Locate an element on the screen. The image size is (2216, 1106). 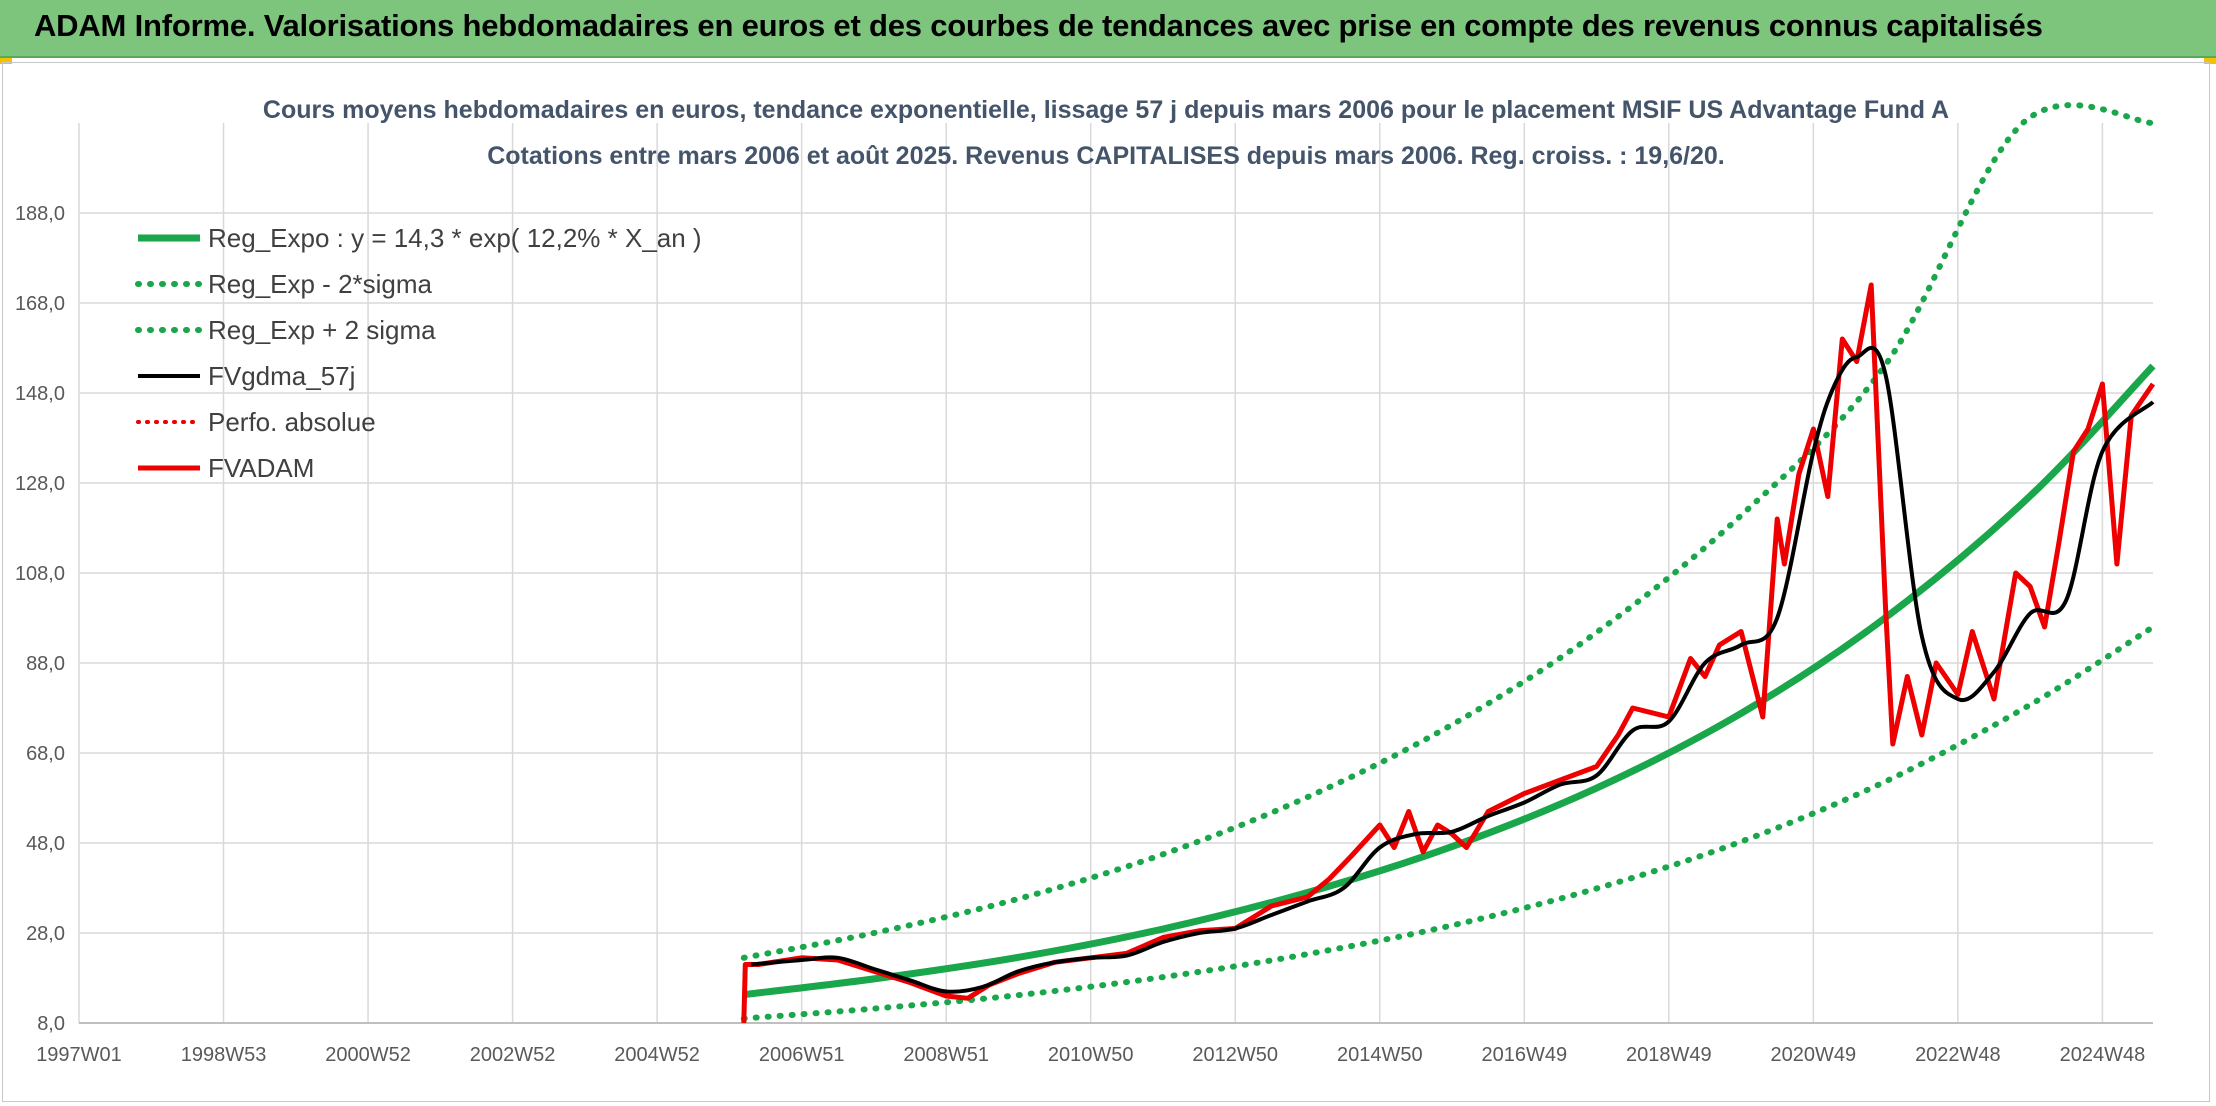
y-tick-label: 188,0 is located at coordinates (40, 214).